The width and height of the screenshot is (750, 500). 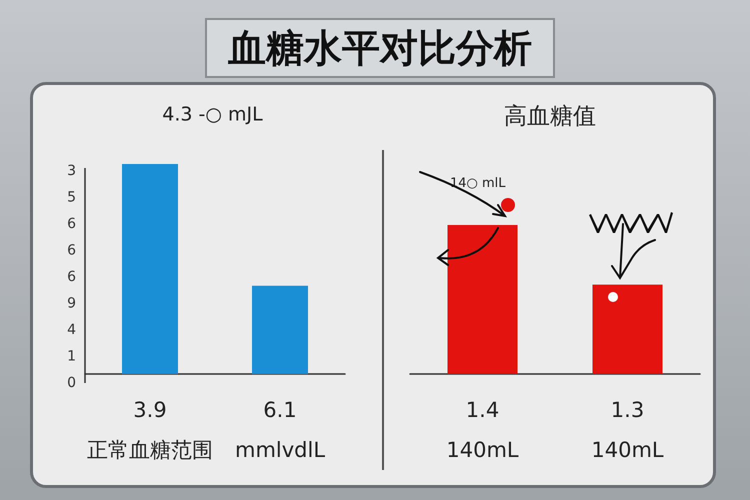 What do you see at coordinates (71, 171) in the screenshot?
I see `text: 3` at bounding box center [71, 171].